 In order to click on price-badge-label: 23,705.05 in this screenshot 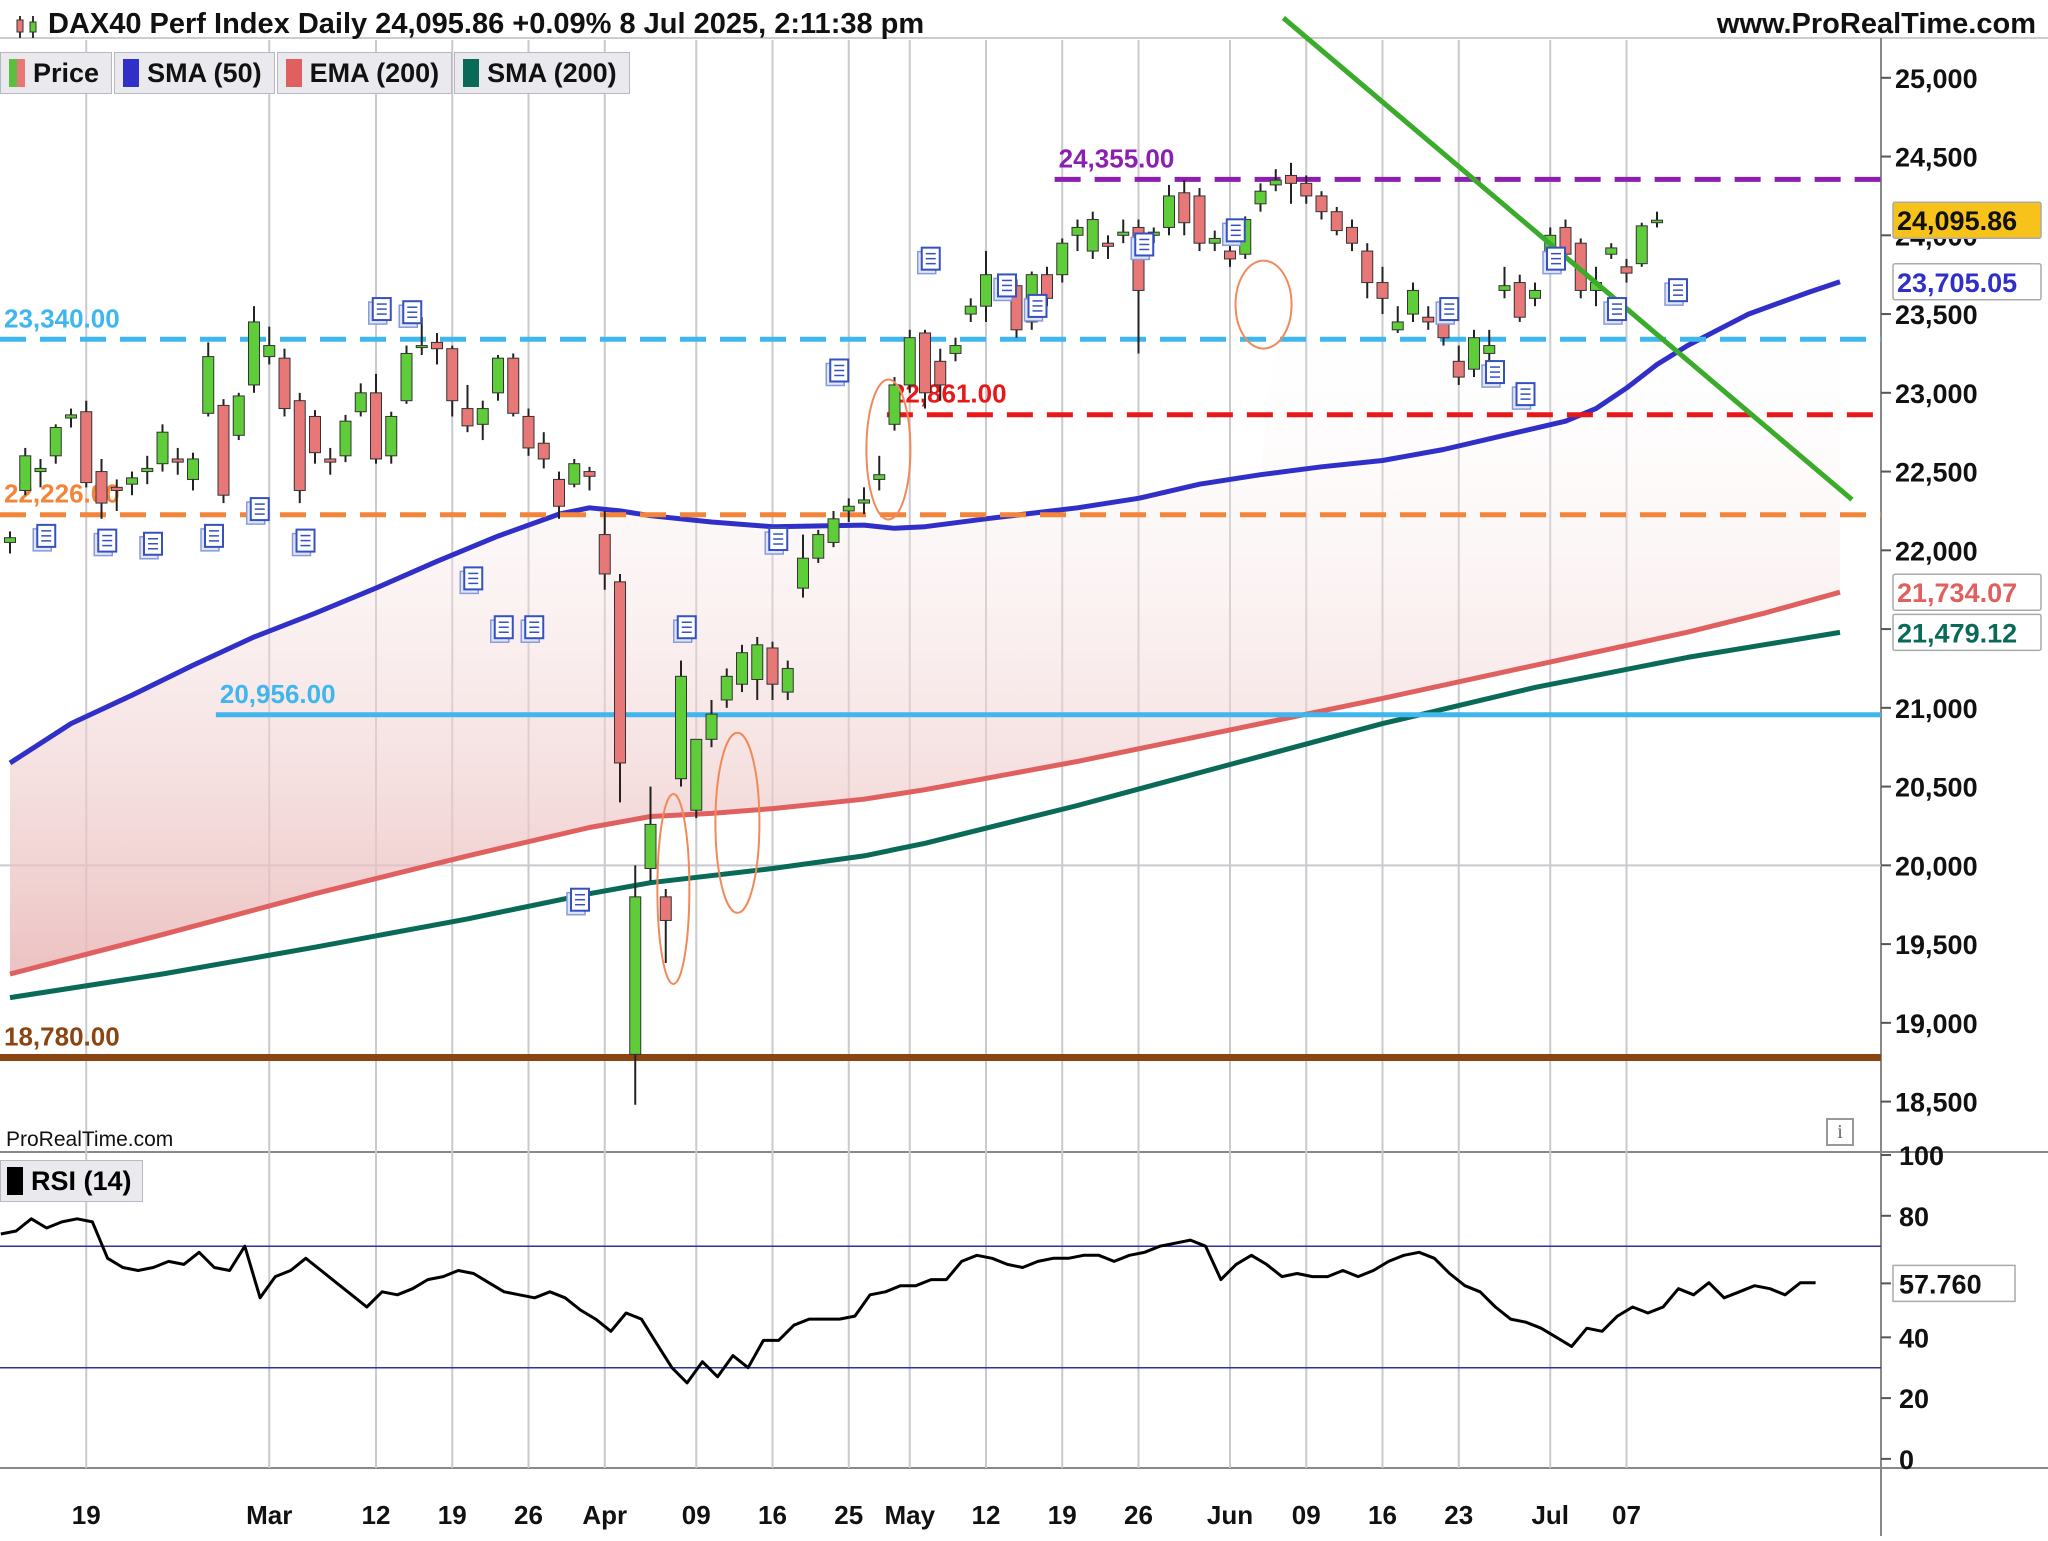, I will do `click(1957, 283)`.